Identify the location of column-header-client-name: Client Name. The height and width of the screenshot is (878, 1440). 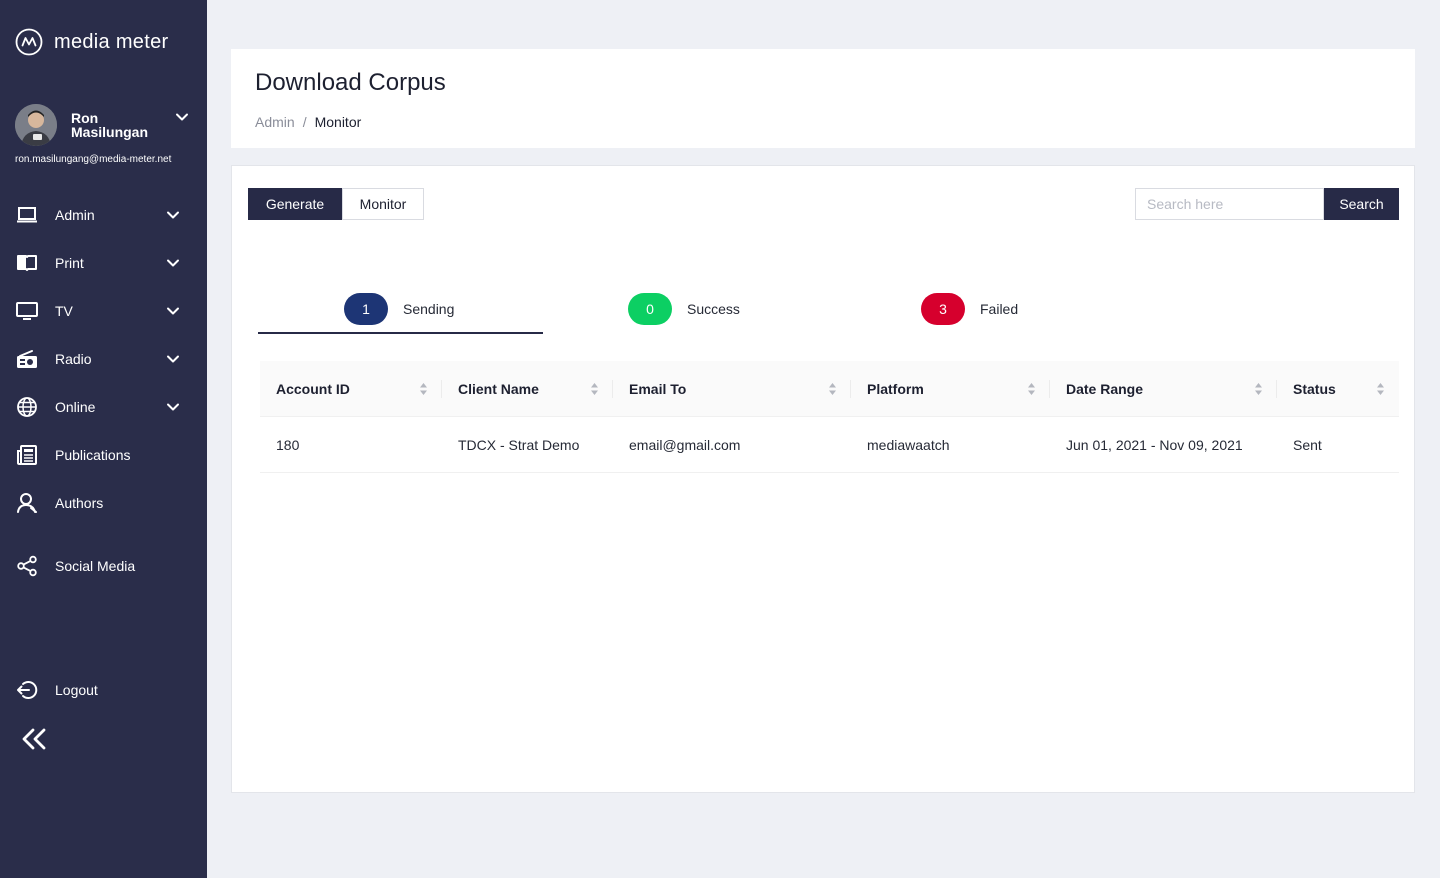
(527, 389).